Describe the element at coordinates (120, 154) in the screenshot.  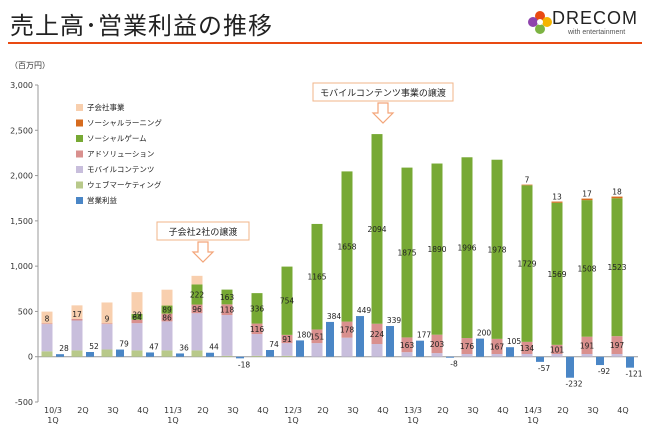
I see `legend-label: アドソリューション` at that location.